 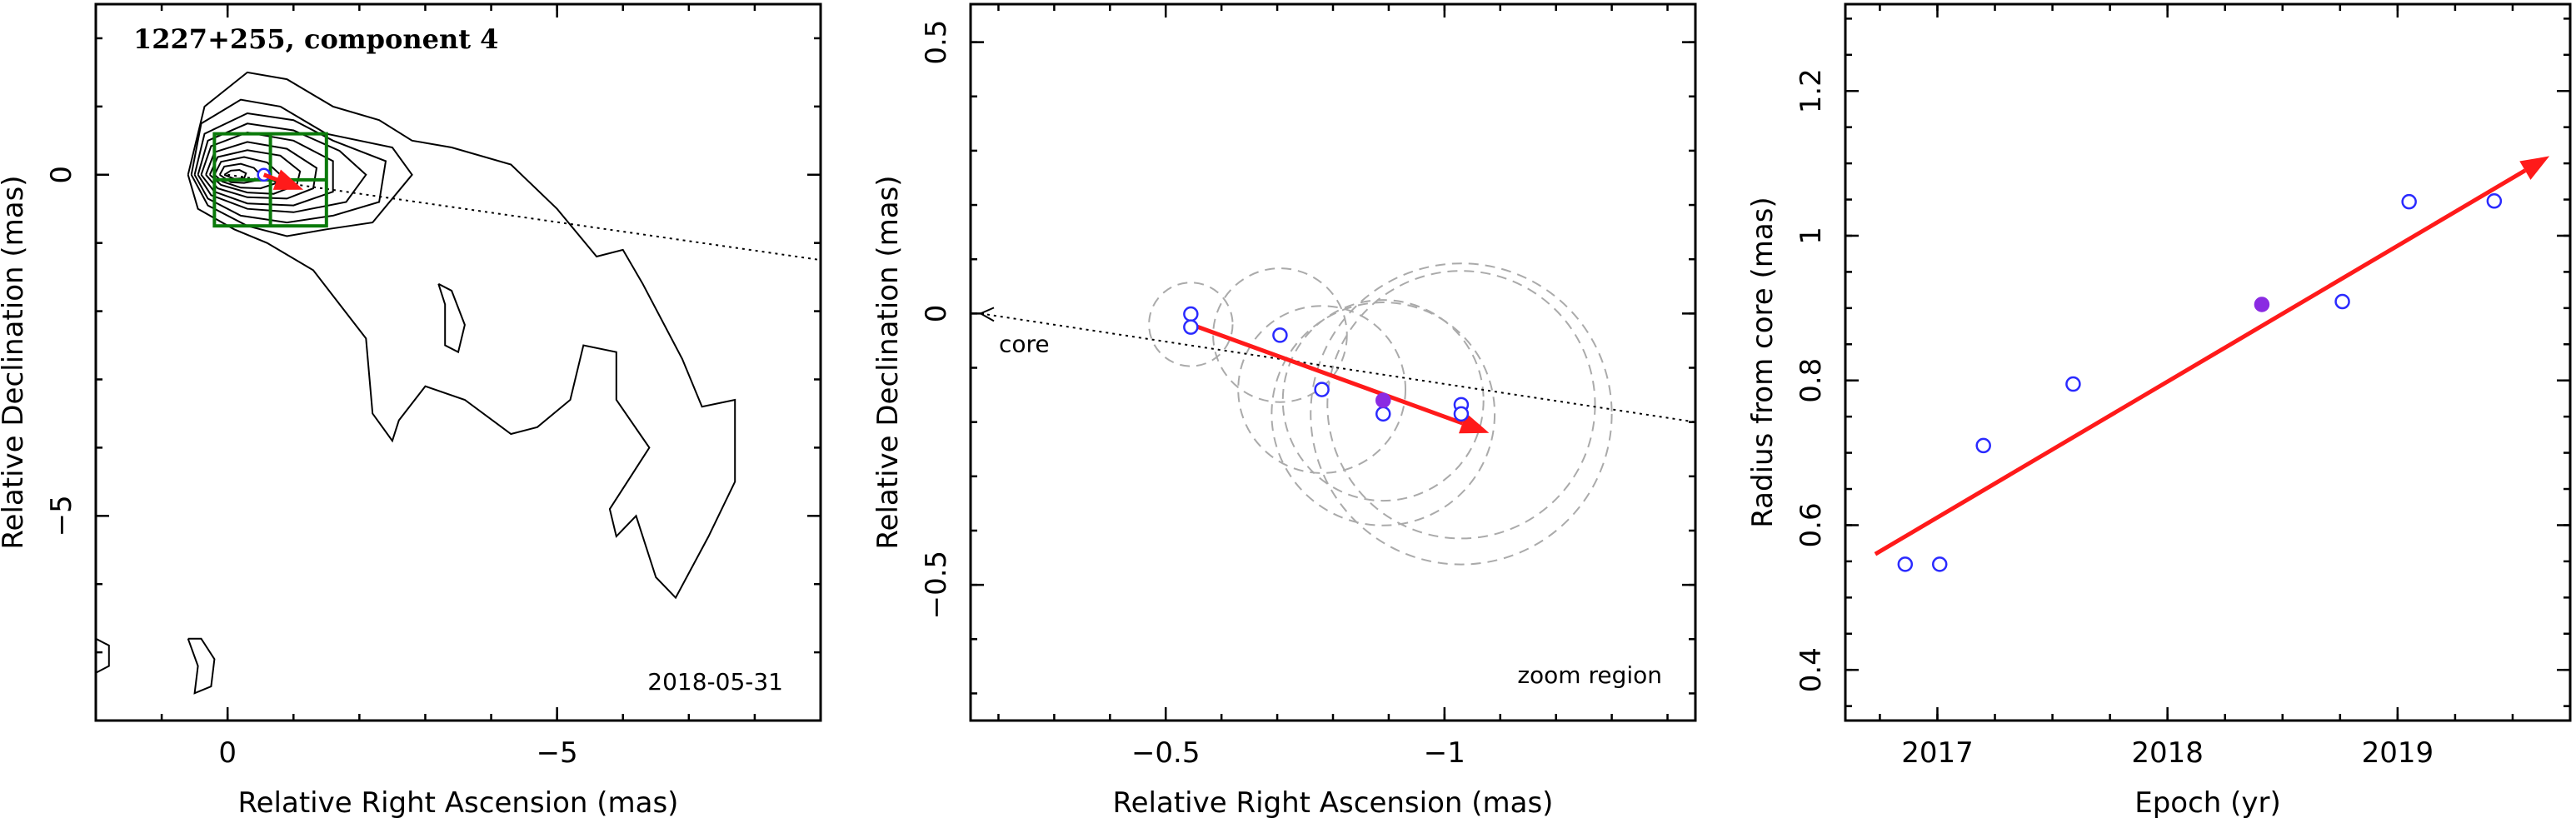 I want to click on core-label: core, so click(x=1024, y=343).